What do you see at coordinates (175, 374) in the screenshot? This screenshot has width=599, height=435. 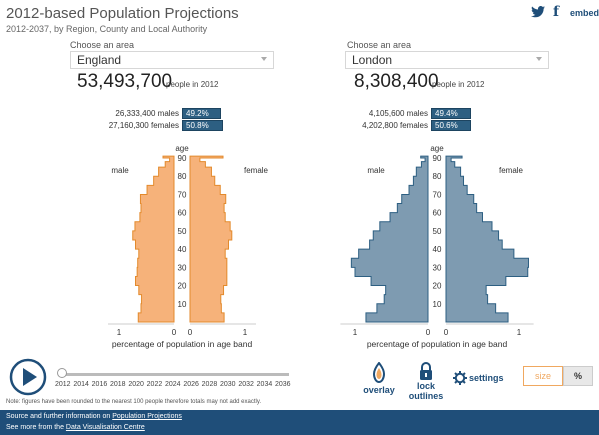 I see `year-slider-track` at bounding box center [175, 374].